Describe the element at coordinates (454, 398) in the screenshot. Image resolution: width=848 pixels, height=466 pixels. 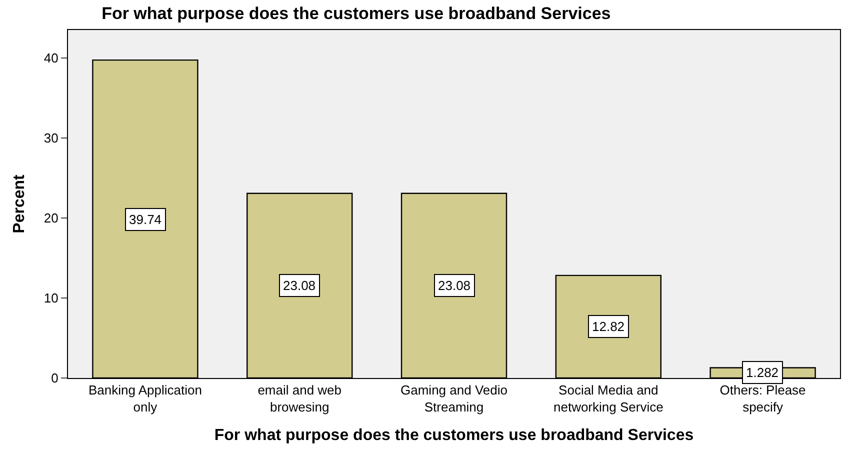
I see `x-tick-label: Gaming and Vedio Streaming` at that location.